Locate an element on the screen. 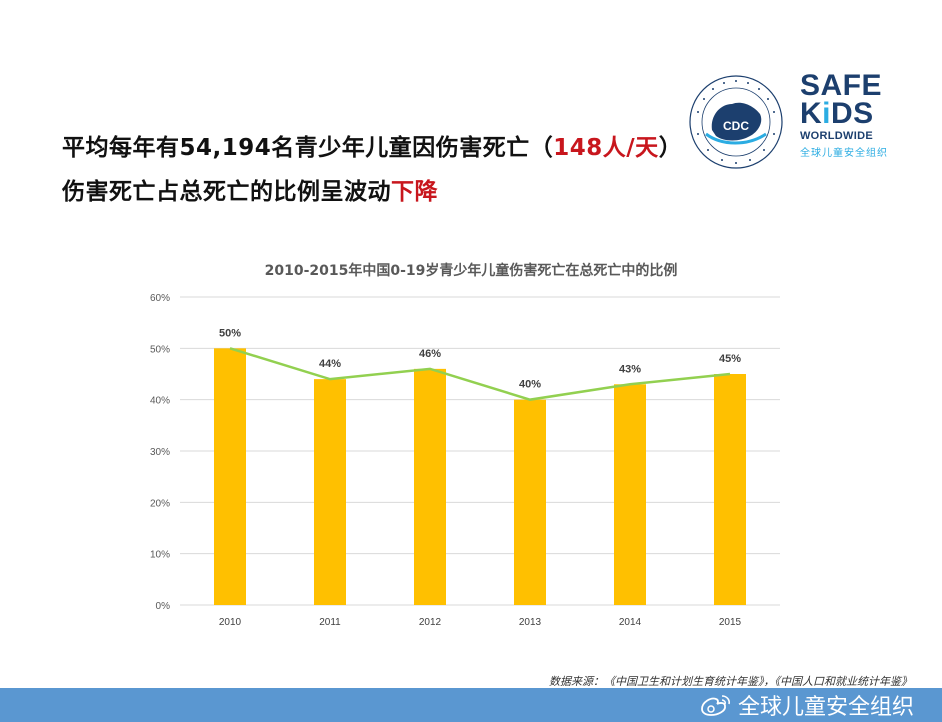  weibo-account-name: 全球儿童安全组织 is located at coordinates (825, 707).